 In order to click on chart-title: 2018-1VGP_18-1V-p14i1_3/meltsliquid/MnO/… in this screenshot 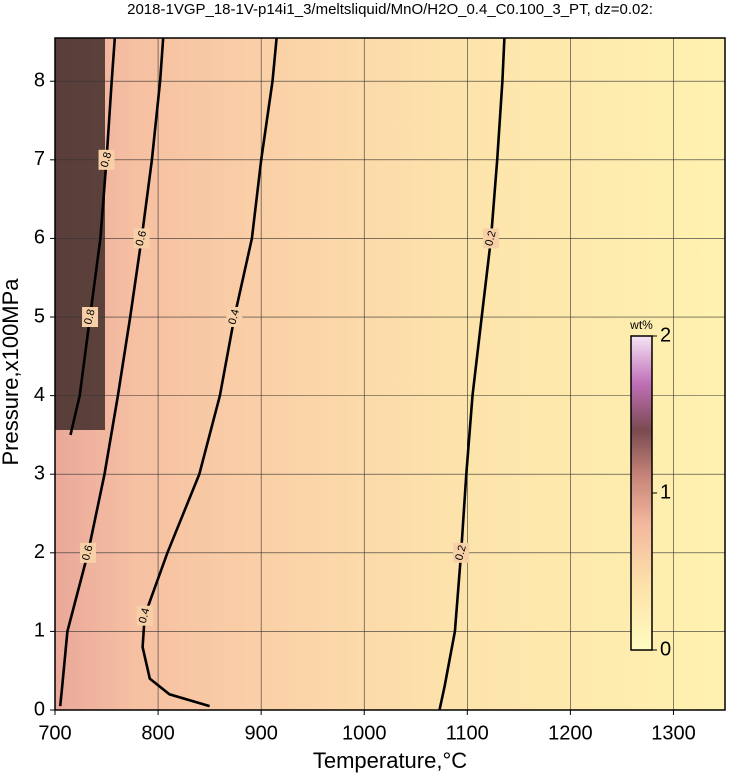, I will do `click(390, 9)`.